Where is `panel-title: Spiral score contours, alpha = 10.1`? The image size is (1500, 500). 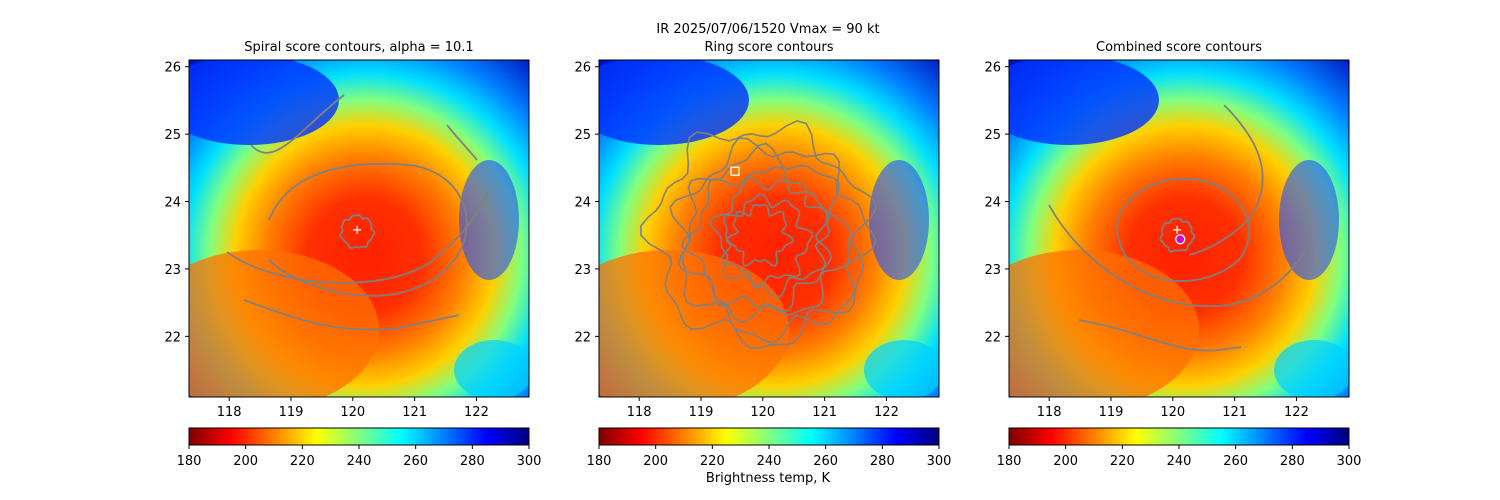
panel-title: Spiral score contours, alpha = 10.1 is located at coordinates (358, 47).